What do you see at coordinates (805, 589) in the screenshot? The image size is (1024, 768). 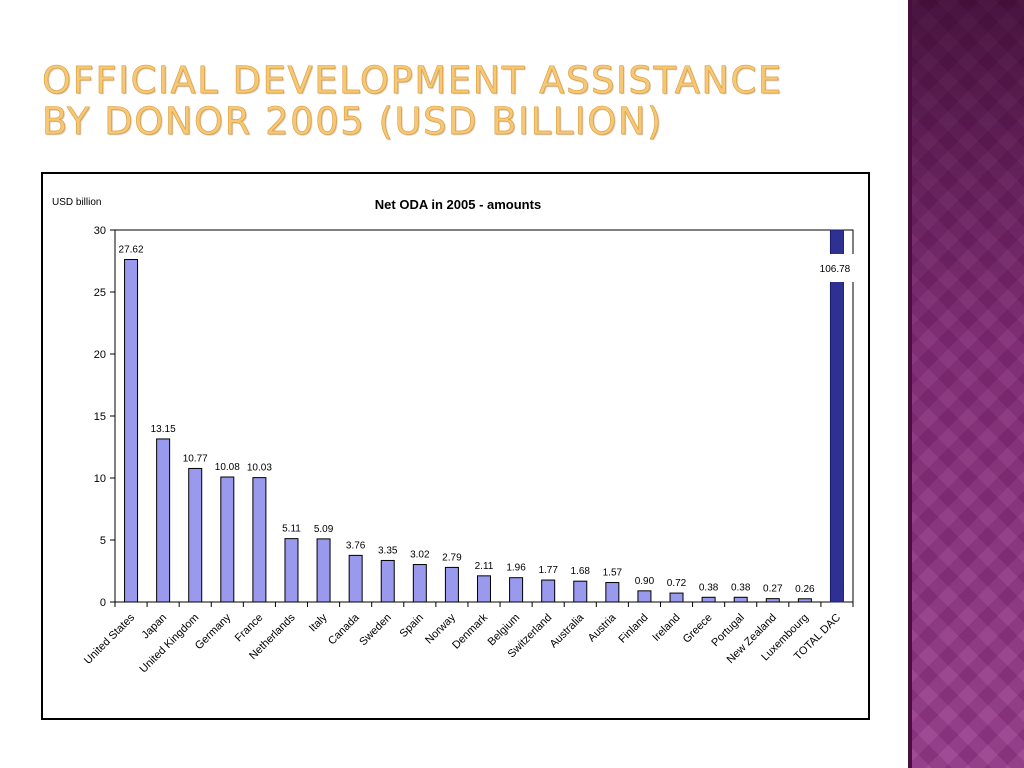 I see `value-label: 0.26` at bounding box center [805, 589].